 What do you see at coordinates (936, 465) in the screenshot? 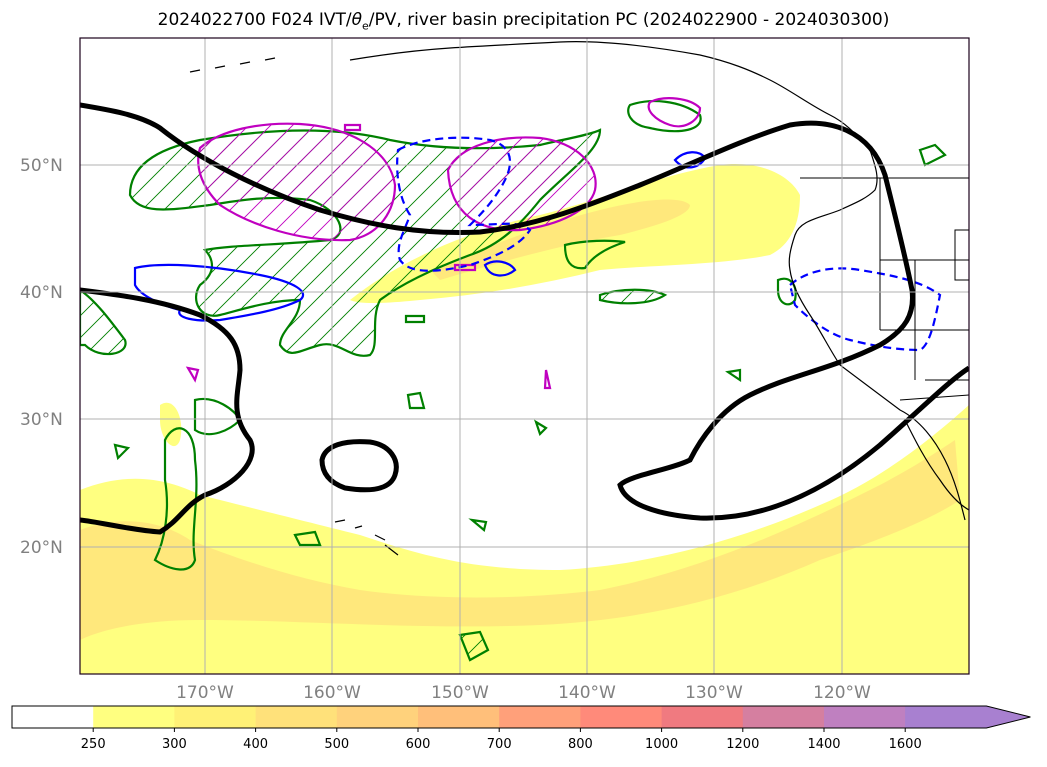
I see `baja-coast` at bounding box center [936, 465].